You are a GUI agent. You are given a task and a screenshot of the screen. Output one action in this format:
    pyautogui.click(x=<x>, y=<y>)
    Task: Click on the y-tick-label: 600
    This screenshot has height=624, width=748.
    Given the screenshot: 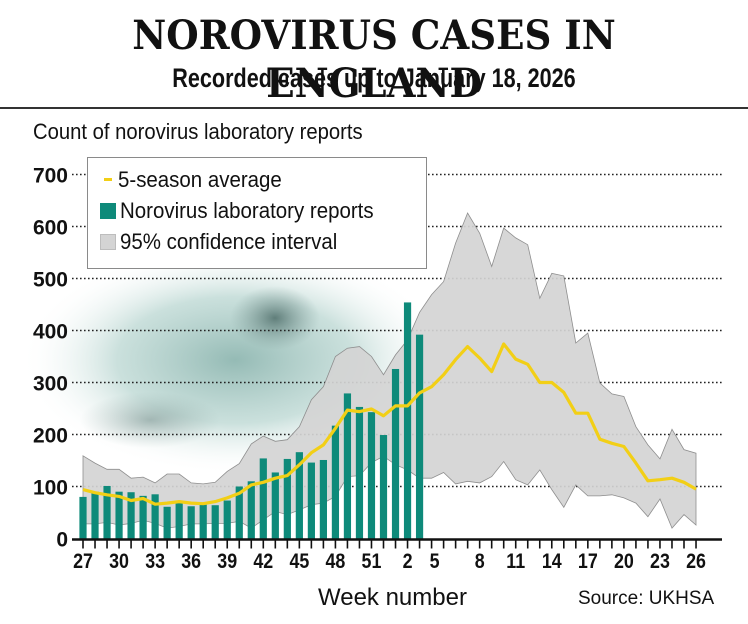 What is the action you would take?
    pyautogui.click(x=50, y=228)
    